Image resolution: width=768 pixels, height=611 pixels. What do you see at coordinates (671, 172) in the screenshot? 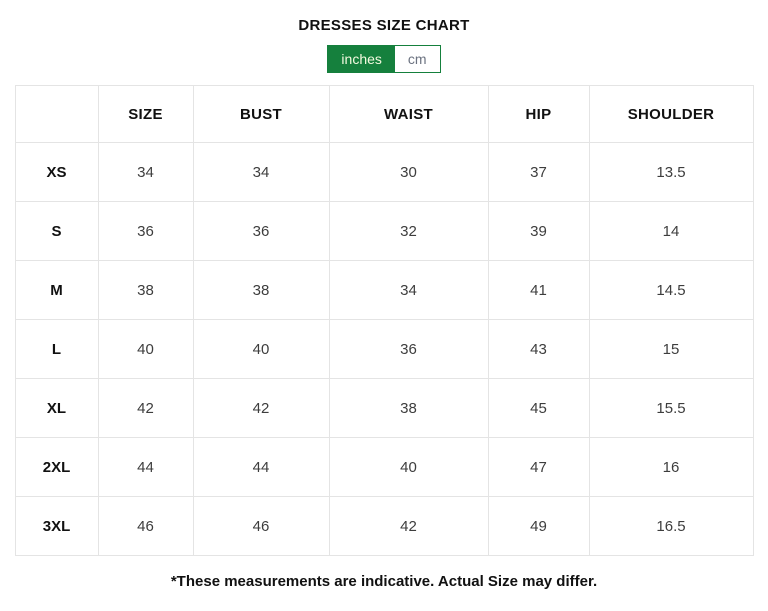
I see `cell-value: 13.5` at bounding box center [671, 172].